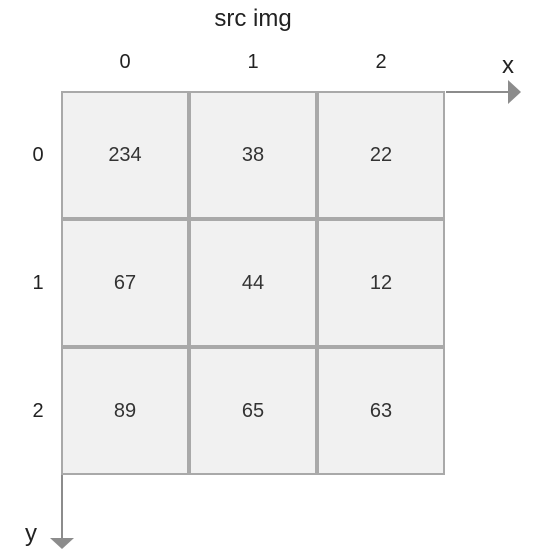  I want to click on grid-cell-0-1: 38, so click(253, 155).